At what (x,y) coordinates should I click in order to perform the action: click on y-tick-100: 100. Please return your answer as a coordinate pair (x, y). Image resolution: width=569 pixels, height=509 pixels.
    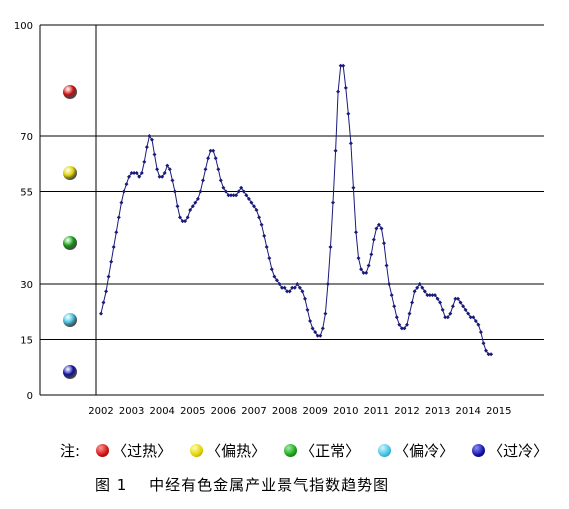
    Looking at the image, I should click on (23, 26).